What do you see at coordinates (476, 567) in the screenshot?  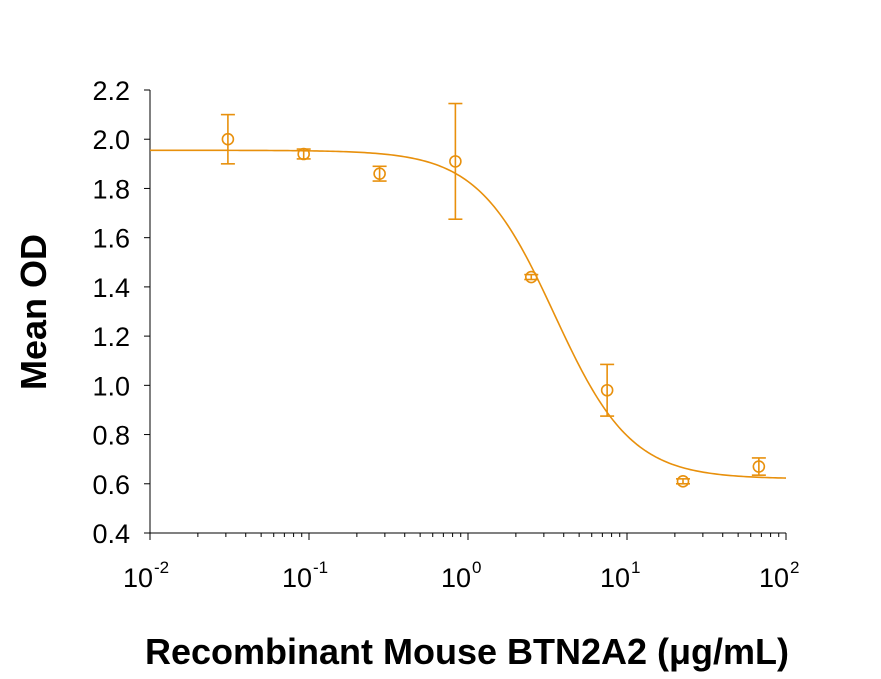 I see `x-tick-label-exponent: 0` at bounding box center [476, 567].